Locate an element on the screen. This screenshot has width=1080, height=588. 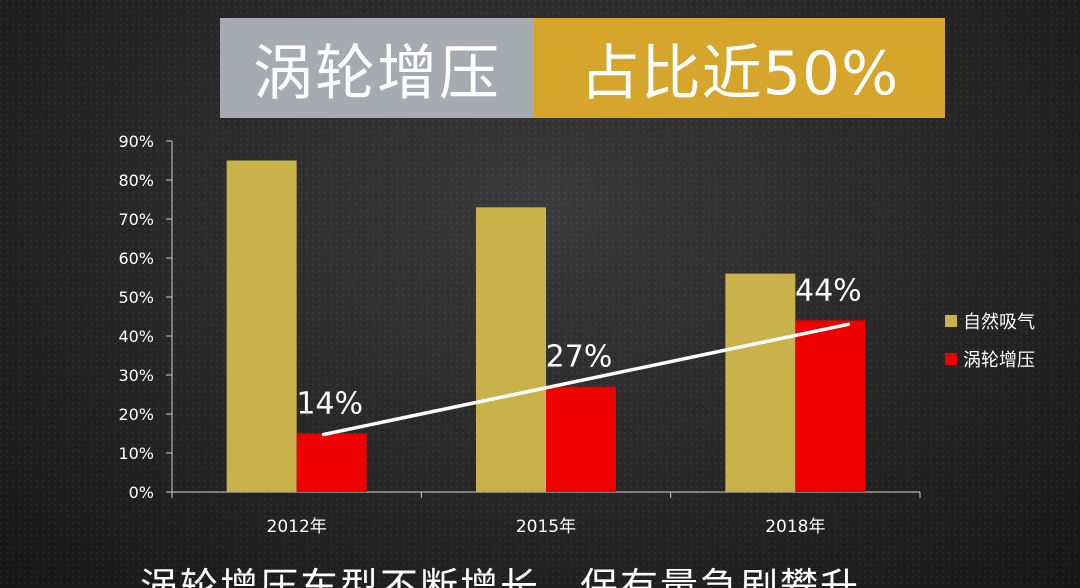
y-tick-label: 40% is located at coordinates (136, 336).